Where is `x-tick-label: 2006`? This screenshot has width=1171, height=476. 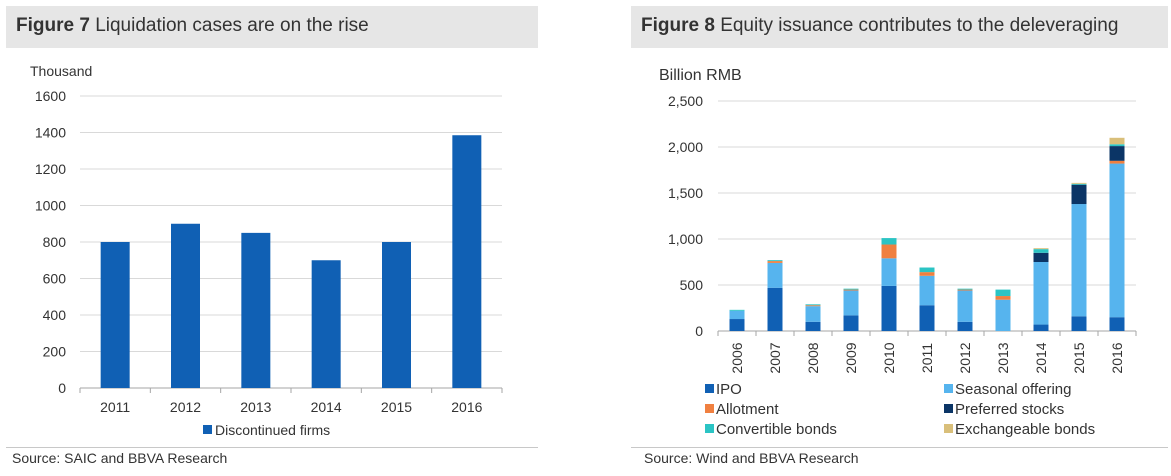
x-tick-label: 2006 is located at coordinates (737, 357).